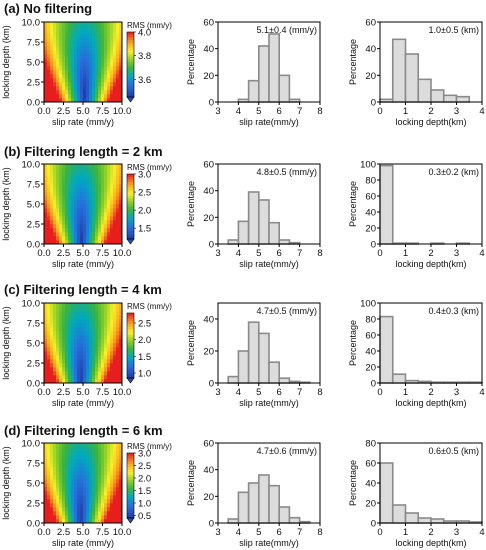 This screenshot has width=486, height=550. What do you see at coordinates (211, 103) in the screenshot?
I see `y-tick-label: 0` at bounding box center [211, 103].